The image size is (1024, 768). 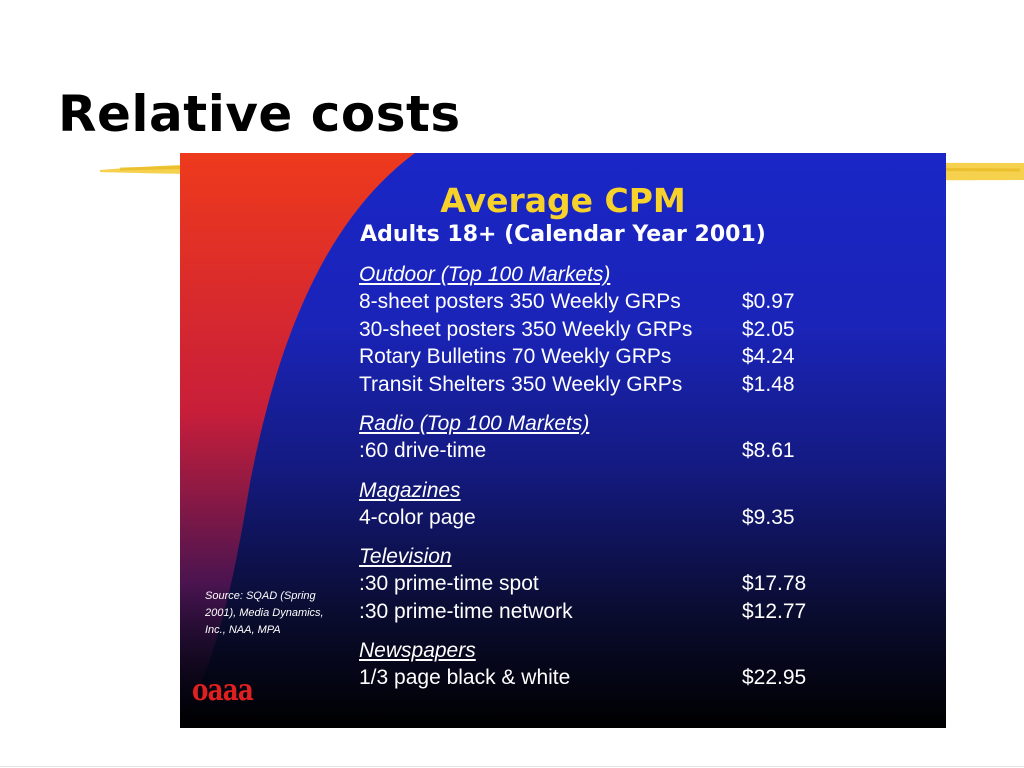 What do you see at coordinates (466, 611) in the screenshot?
I see `row-label: :30 prime-time network` at bounding box center [466, 611].